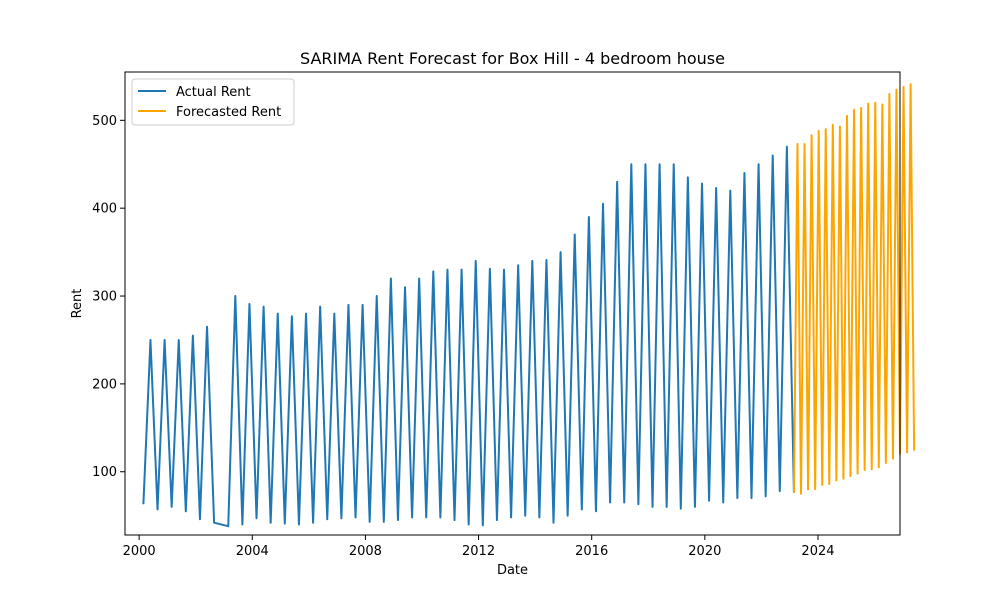  What do you see at coordinates (104, 472) in the screenshot?
I see `y-tick-label: 100` at bounding box center [104, 472].